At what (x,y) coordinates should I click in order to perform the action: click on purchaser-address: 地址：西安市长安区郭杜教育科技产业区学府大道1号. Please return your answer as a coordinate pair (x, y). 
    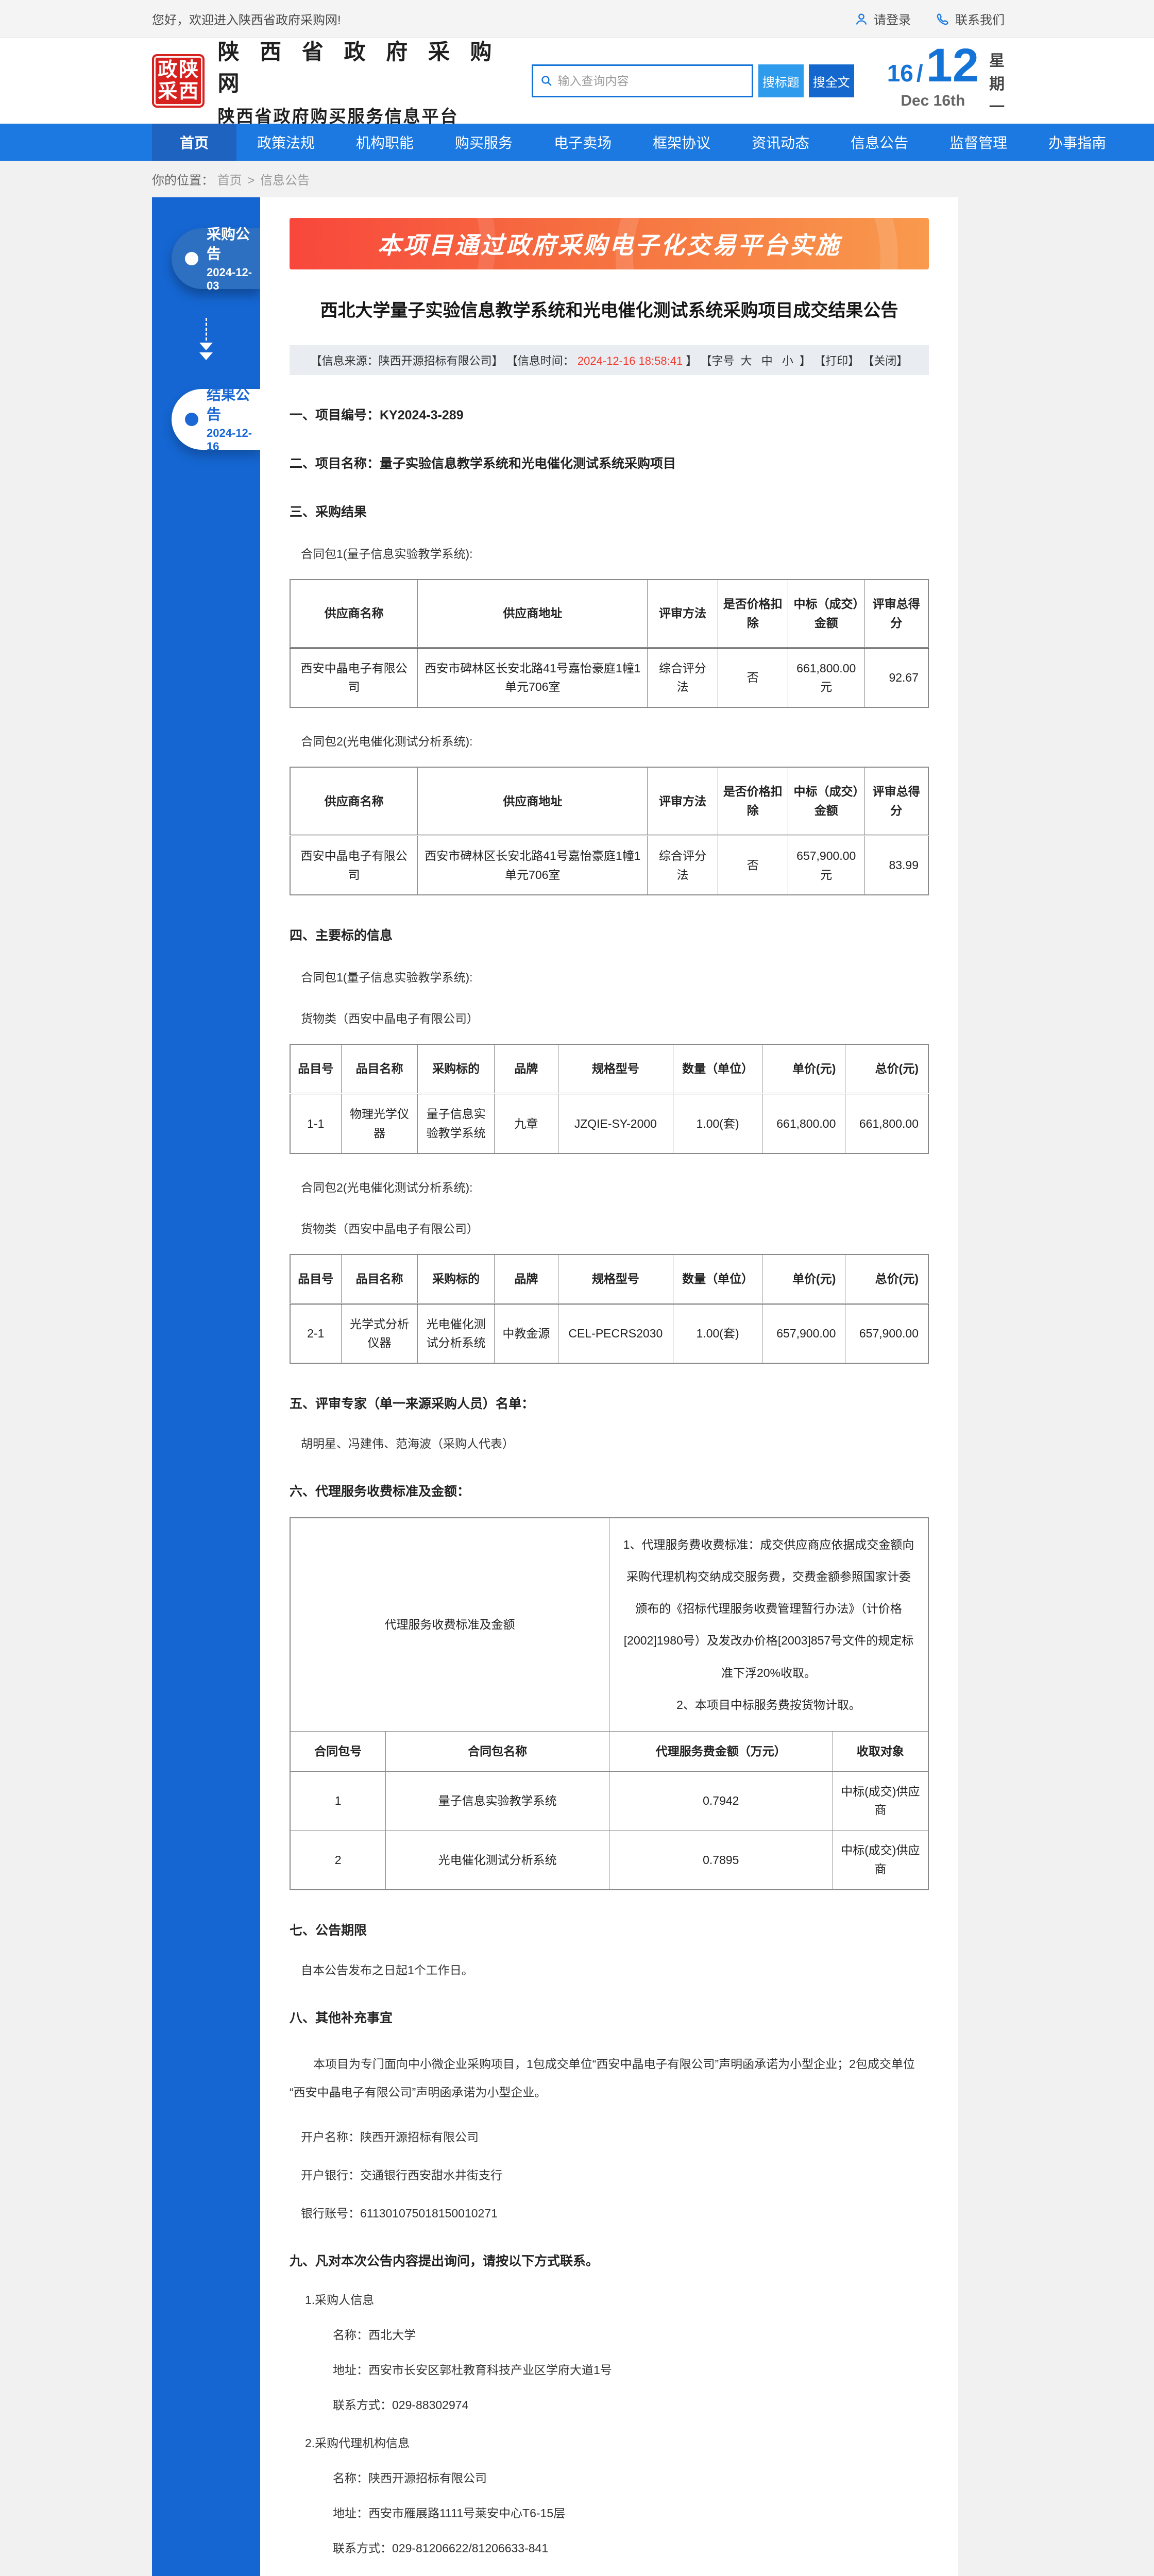
    Looking at the image, I should click on (472, 2370).